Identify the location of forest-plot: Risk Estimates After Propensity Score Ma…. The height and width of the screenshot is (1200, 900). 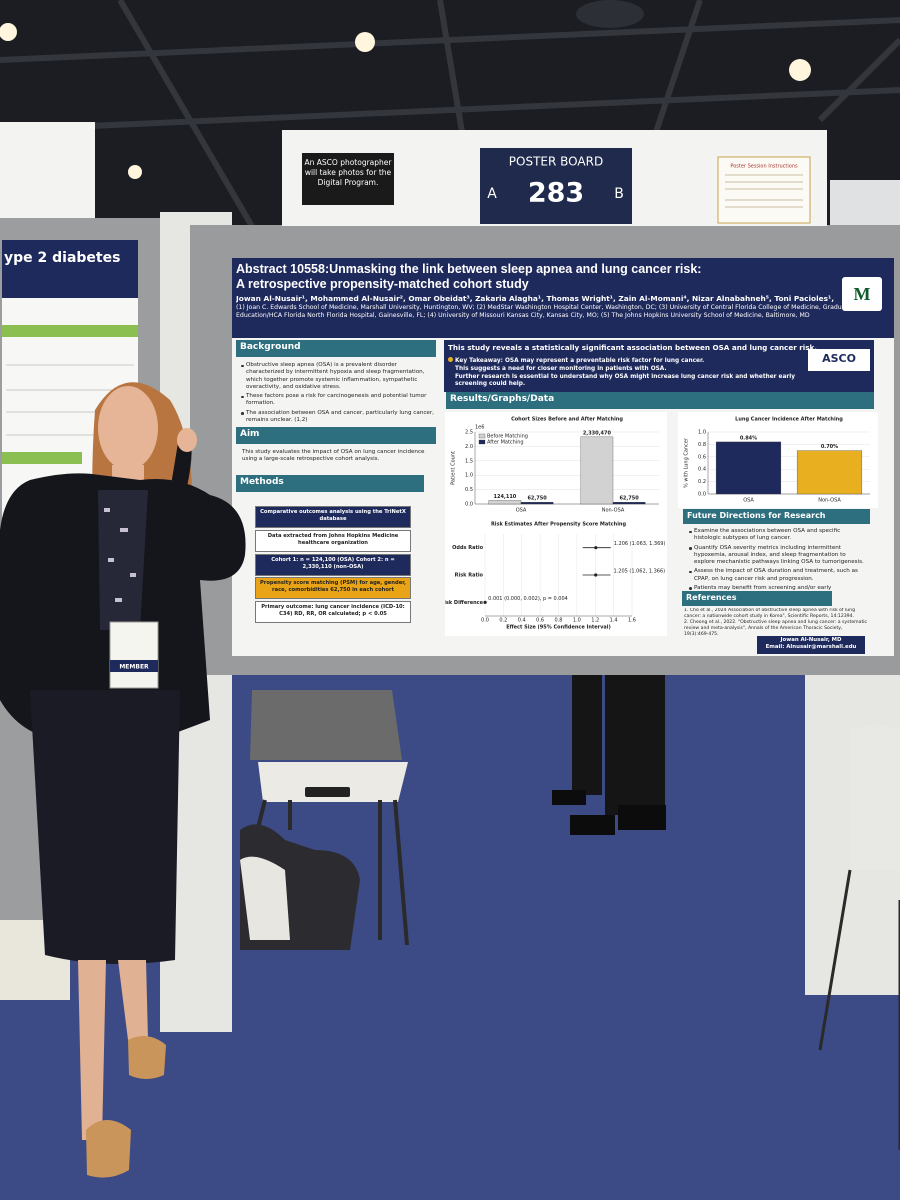
(556, 577).